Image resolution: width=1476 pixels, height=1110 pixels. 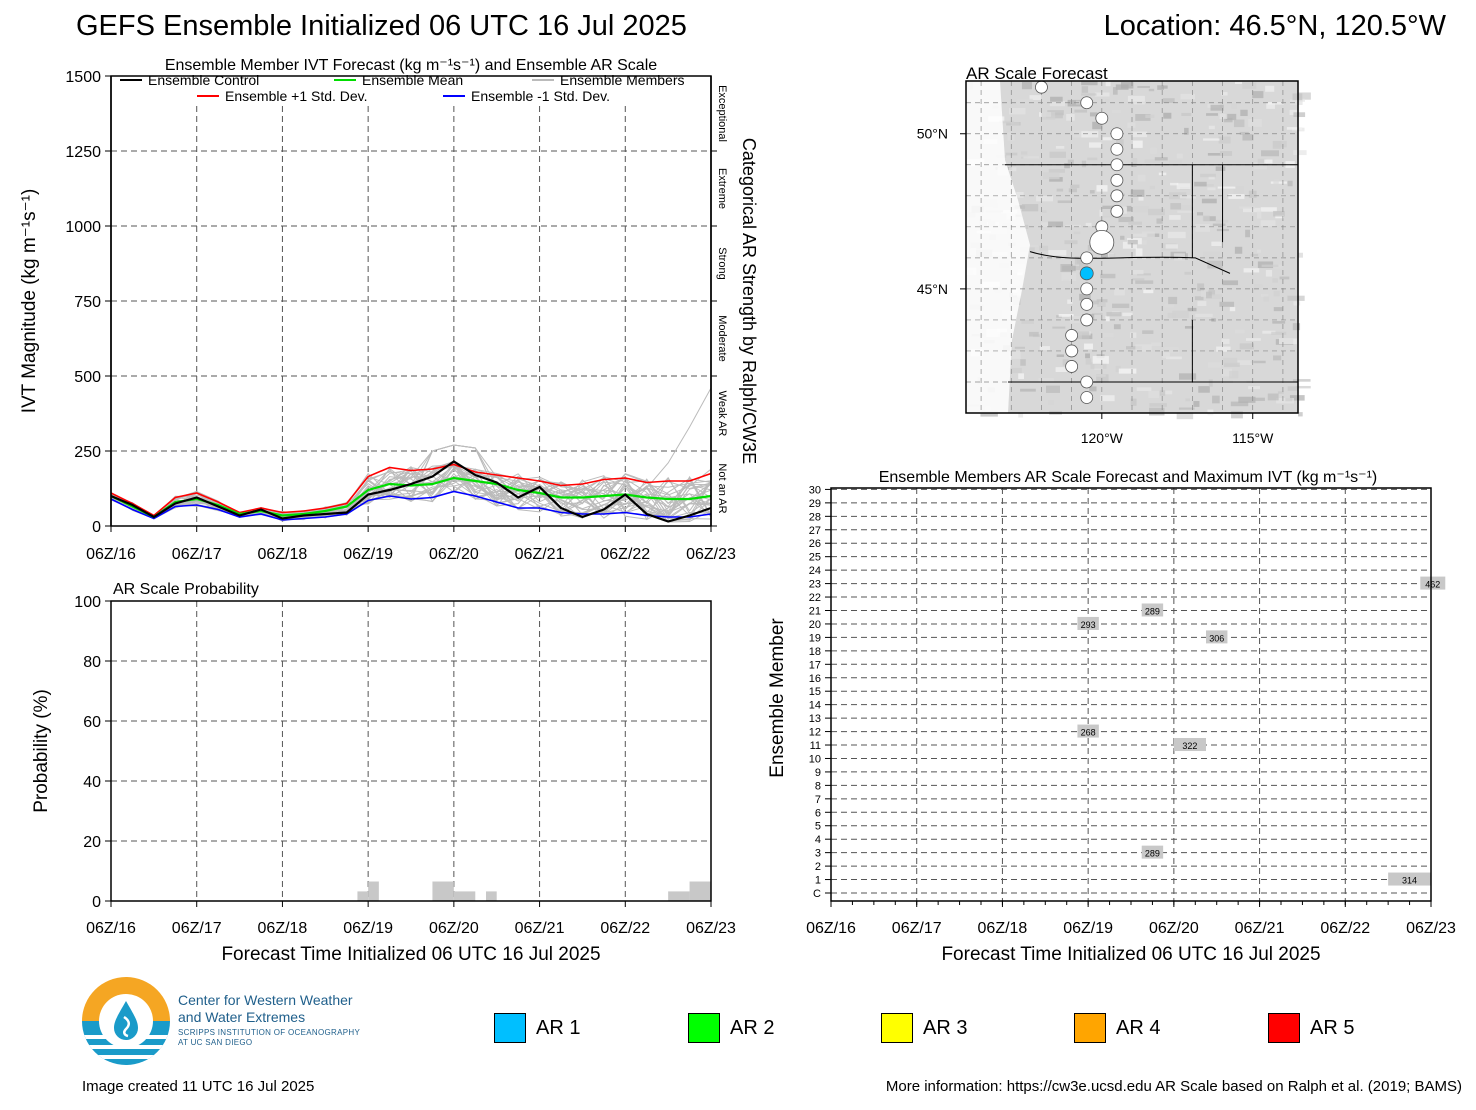 What do you see at coordinates (818, 786) in the screenshot?
I see `member-ytick-label: 8` at bounding box center [818, 786].